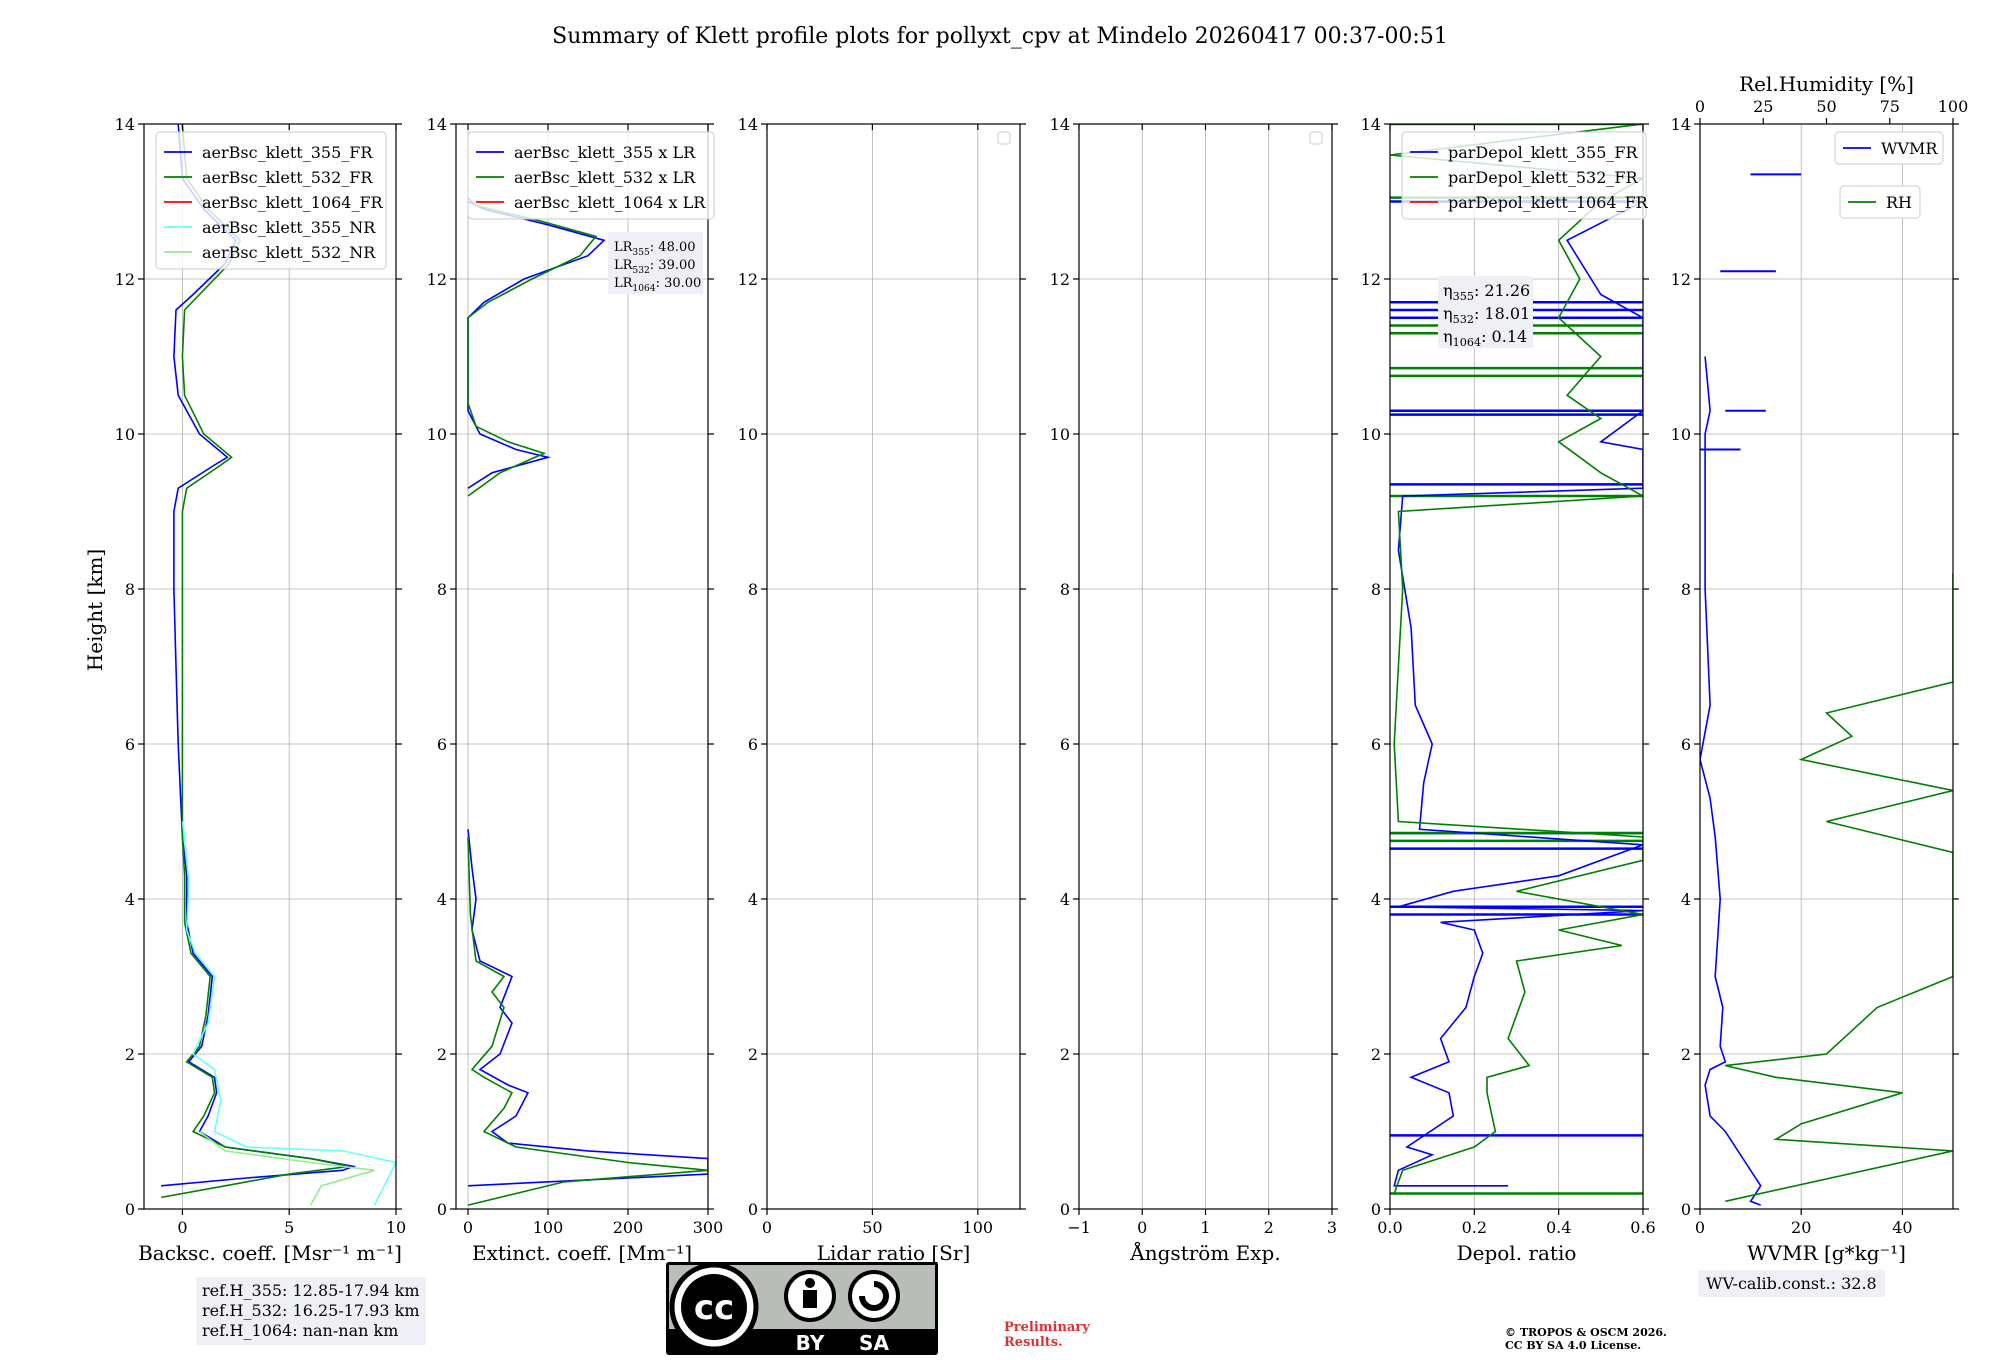 The image size is (2000, 1360). I want to click on x-tick-label: 50, so click(872, 1227).